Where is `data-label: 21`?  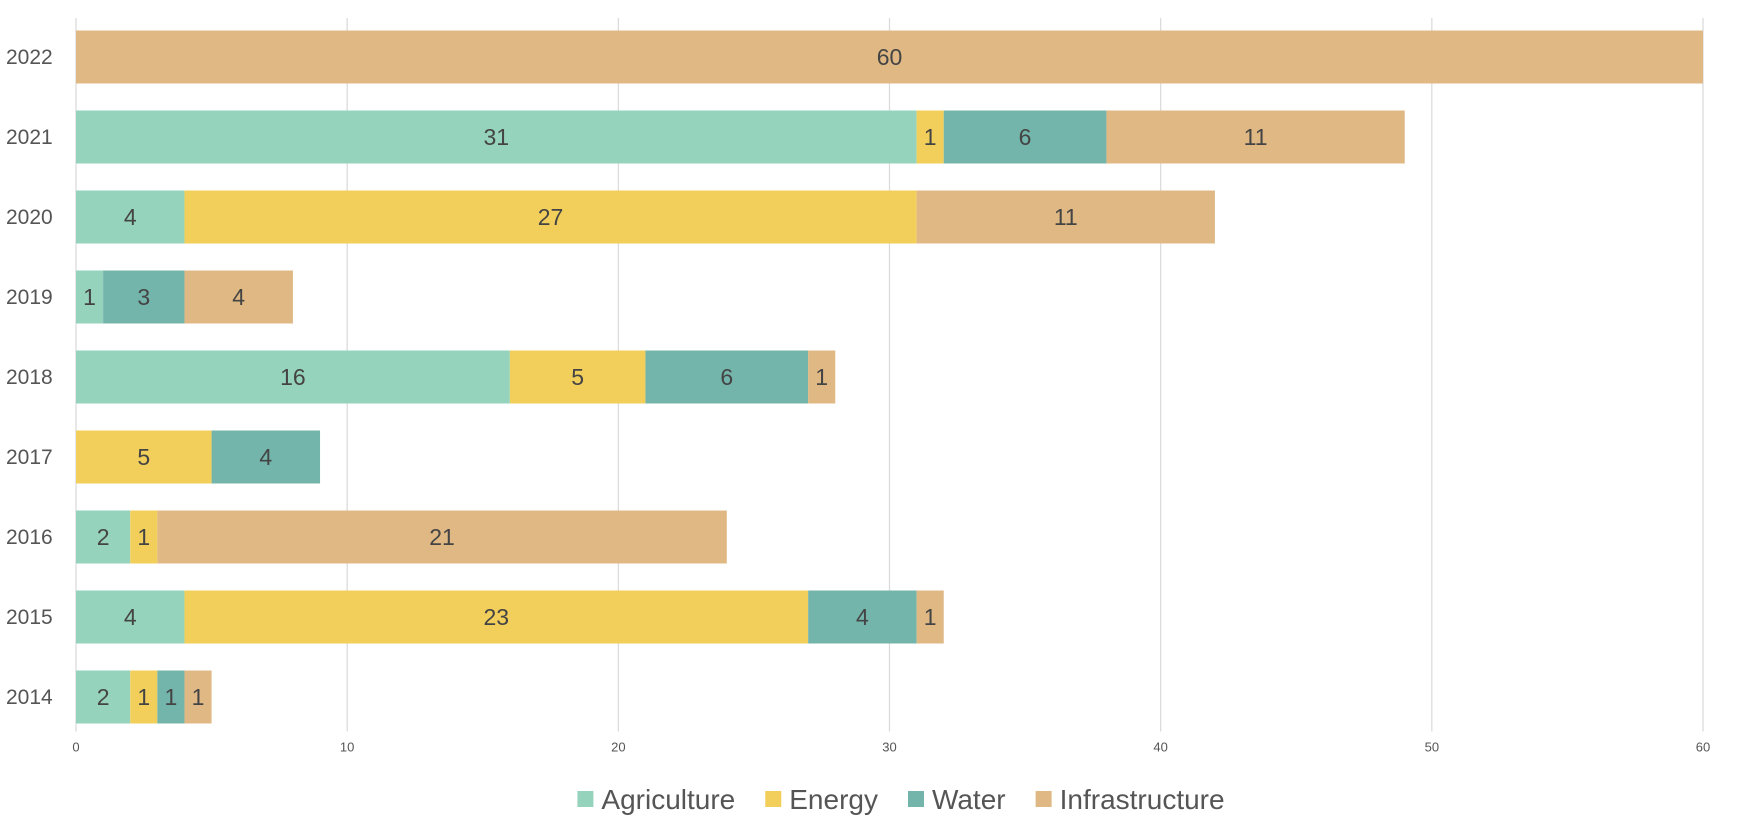
data-label: 21 is located at coordinates (442, 537).